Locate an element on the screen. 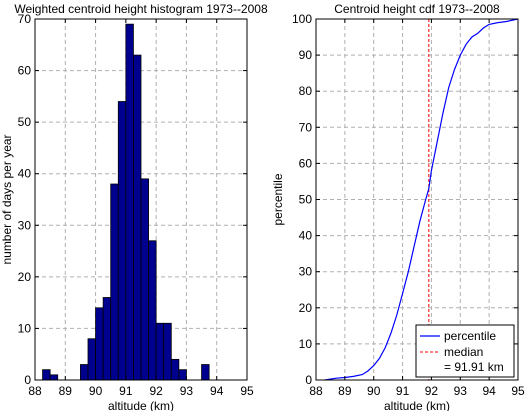  legend-box is located at coordinates (465, 351).